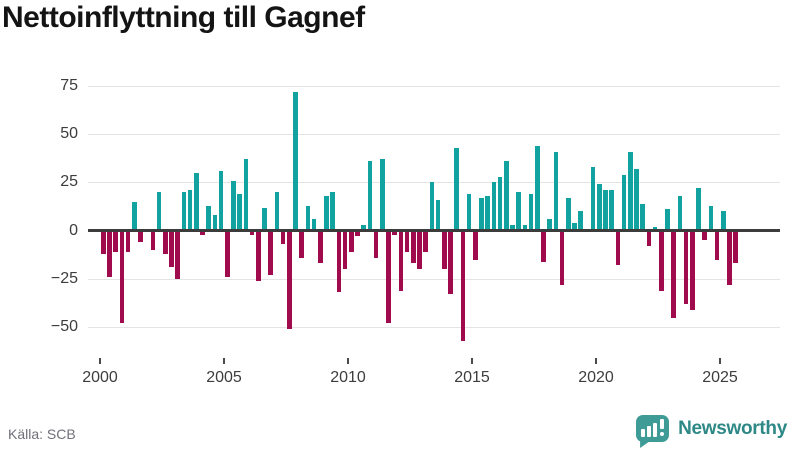  What do you see at coordinates (69, 85) in the screenshot?
I see `y-axis-tick-label: 75` at bounding box center [69, 85].